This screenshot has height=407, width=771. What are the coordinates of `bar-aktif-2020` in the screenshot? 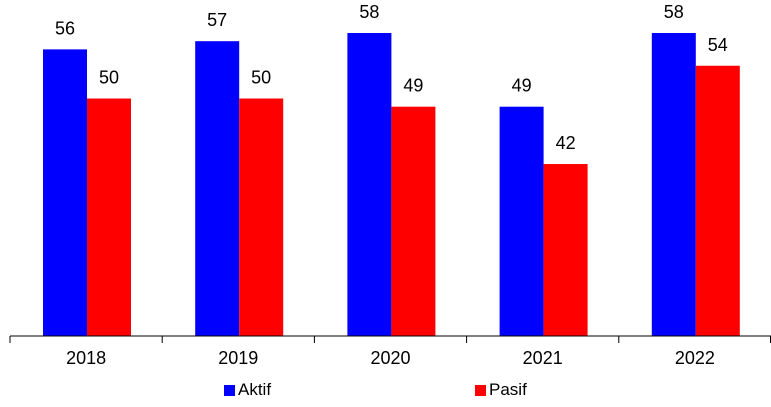 It's located at (369, 184).